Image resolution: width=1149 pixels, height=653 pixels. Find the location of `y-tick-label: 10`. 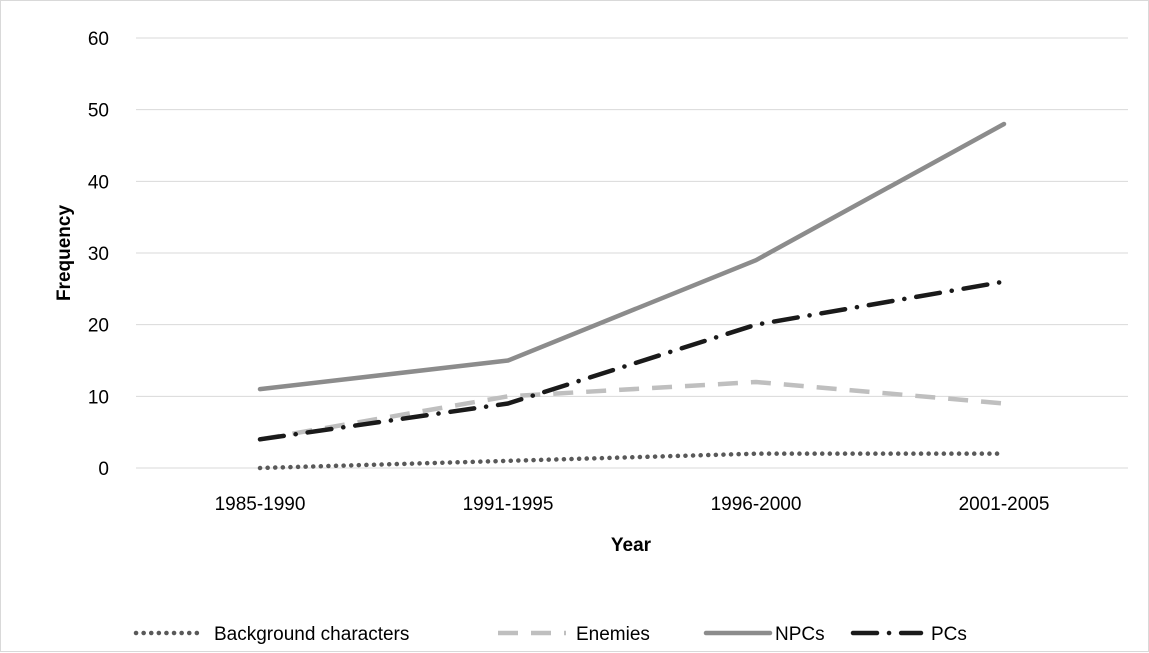

y-tick-label: 10 is located at coordinates (98, 397).